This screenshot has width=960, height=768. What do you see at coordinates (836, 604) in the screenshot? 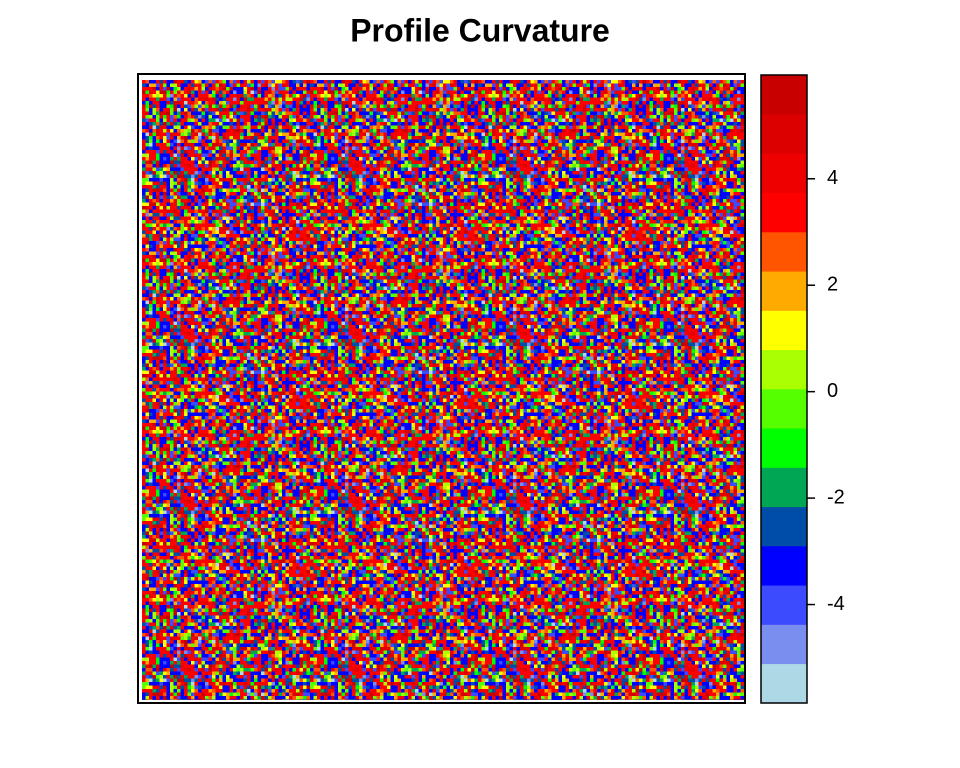
I see `colorbar-tick-label: -4` at bounding box center [836, 604].